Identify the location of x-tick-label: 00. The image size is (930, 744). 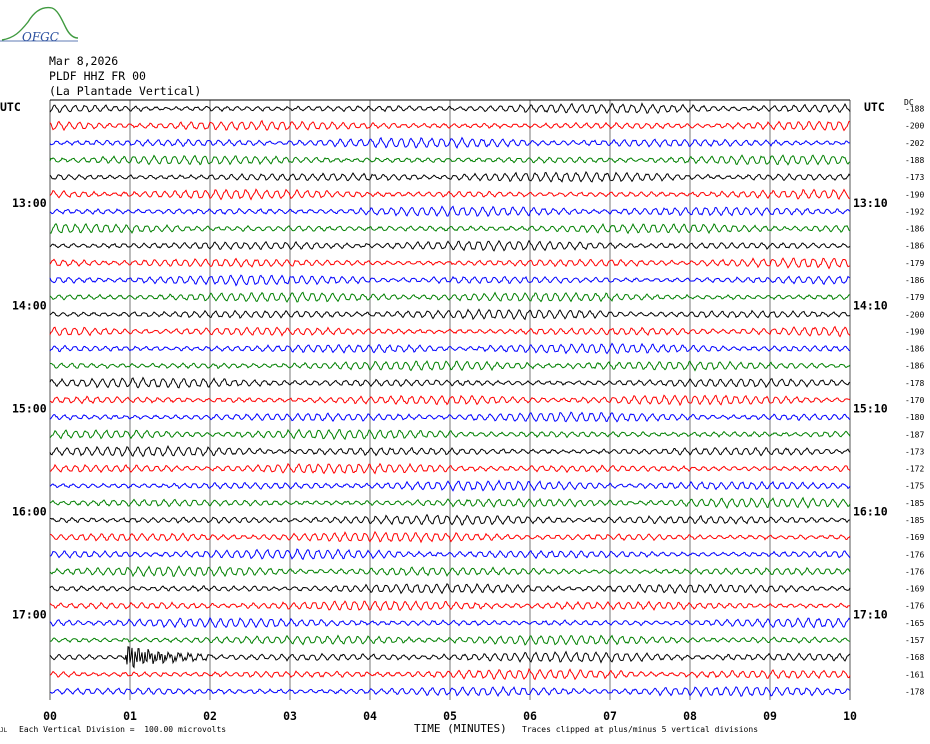
(50, 716).